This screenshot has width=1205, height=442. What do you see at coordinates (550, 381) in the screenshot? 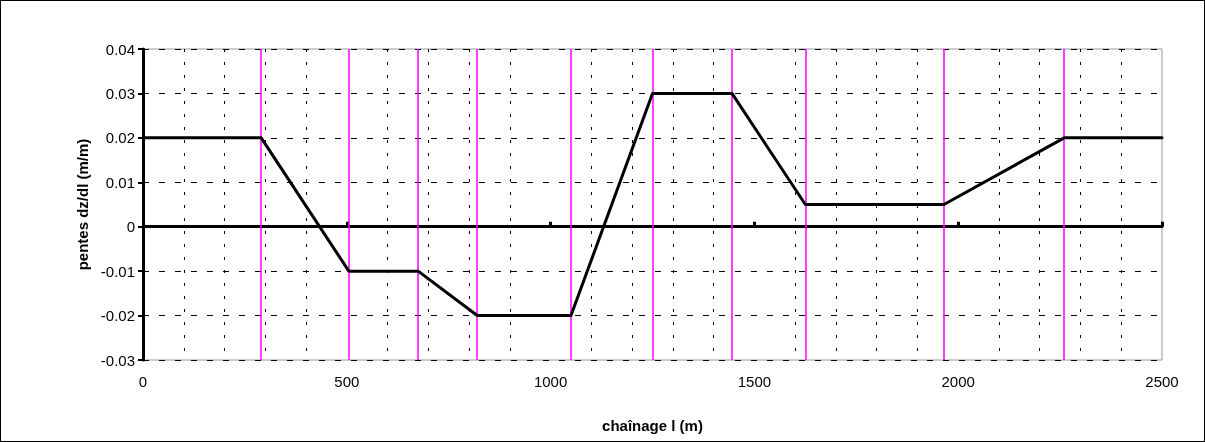
I see `x-tick-label: 1000` at bounding box center [550, 381].